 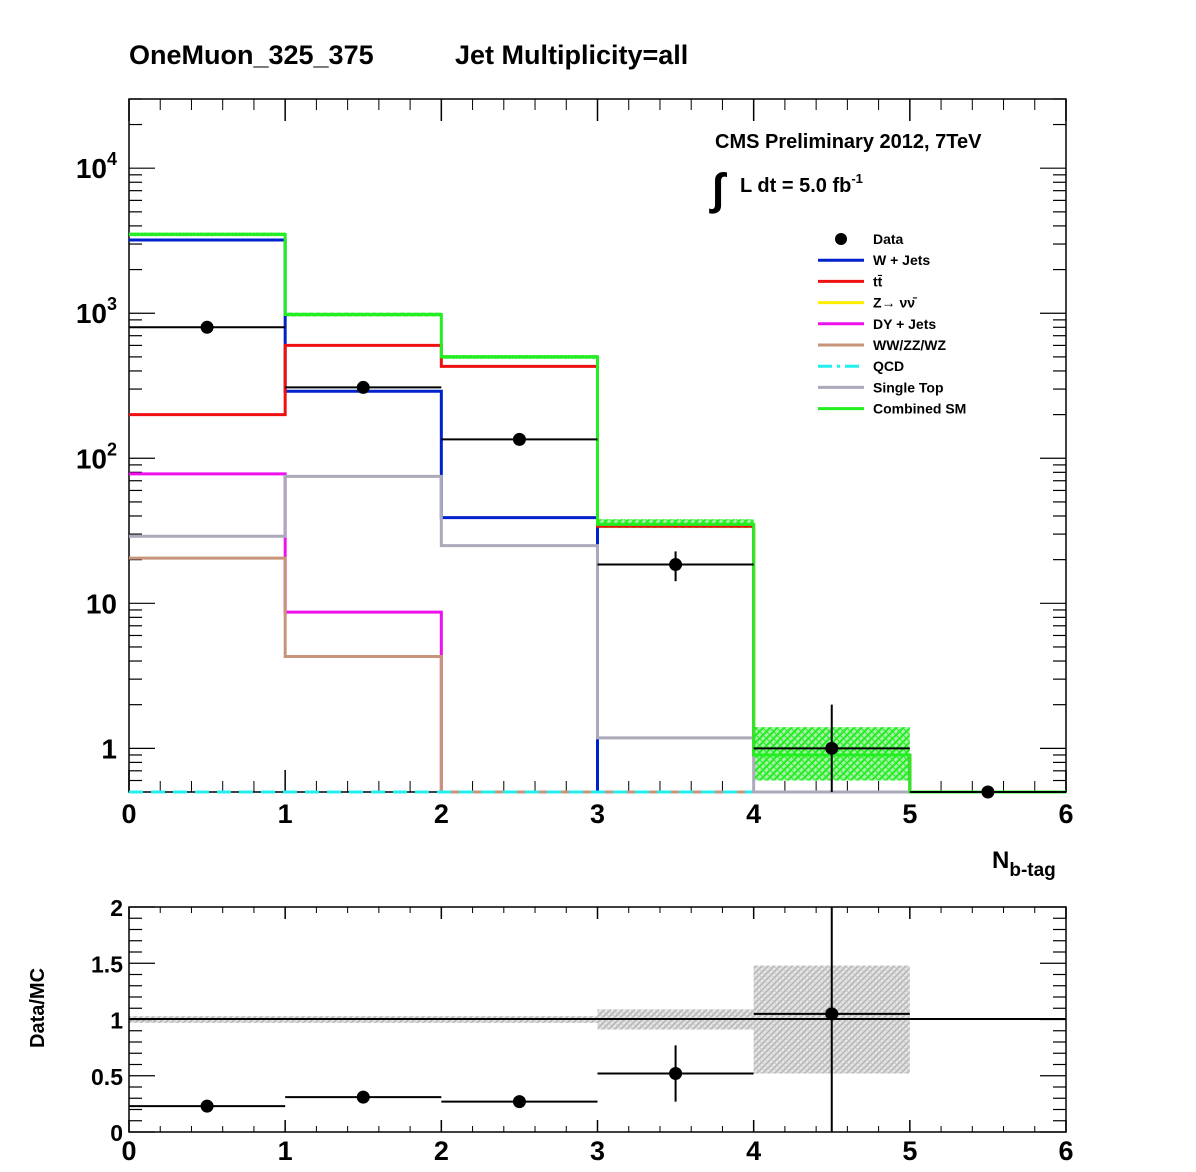 What do you see at coordinates (1065, 814) in the screenshot?
I see `x-tick-label: 6` at bounding box center [1065, 814].